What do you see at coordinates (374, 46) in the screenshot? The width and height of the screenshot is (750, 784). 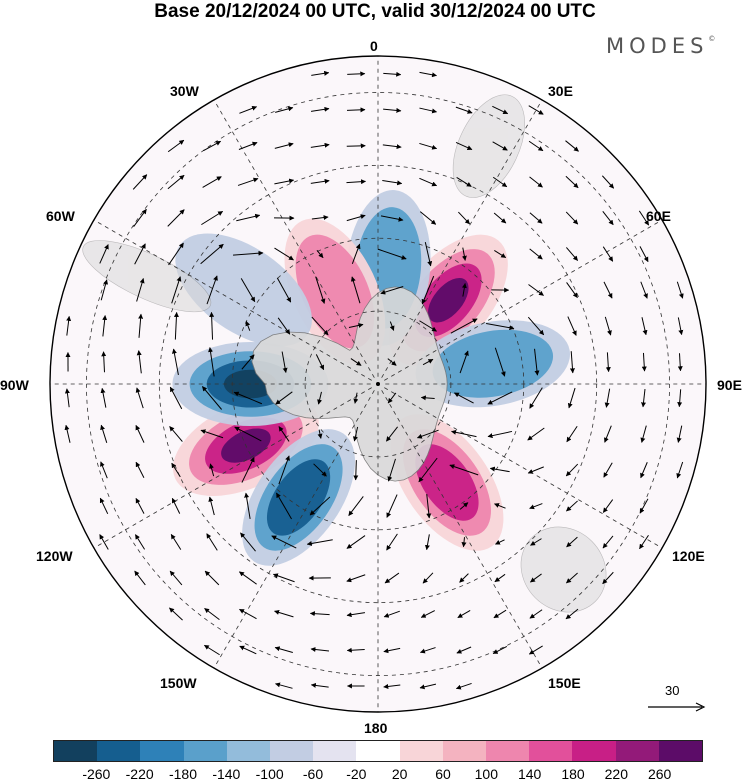 I see `lon-label-0: 0` at bounding box center [374, 46].